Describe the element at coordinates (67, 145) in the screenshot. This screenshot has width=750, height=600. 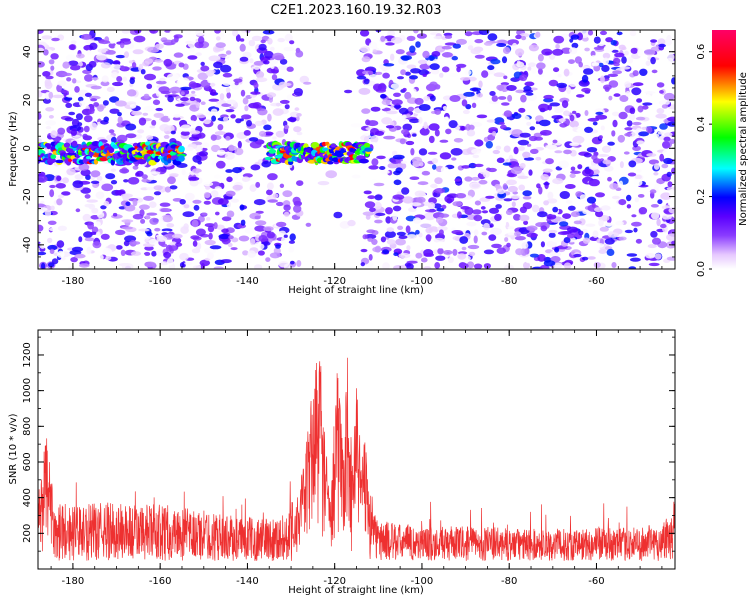
I see `heatmap-signal-cell` at that location.